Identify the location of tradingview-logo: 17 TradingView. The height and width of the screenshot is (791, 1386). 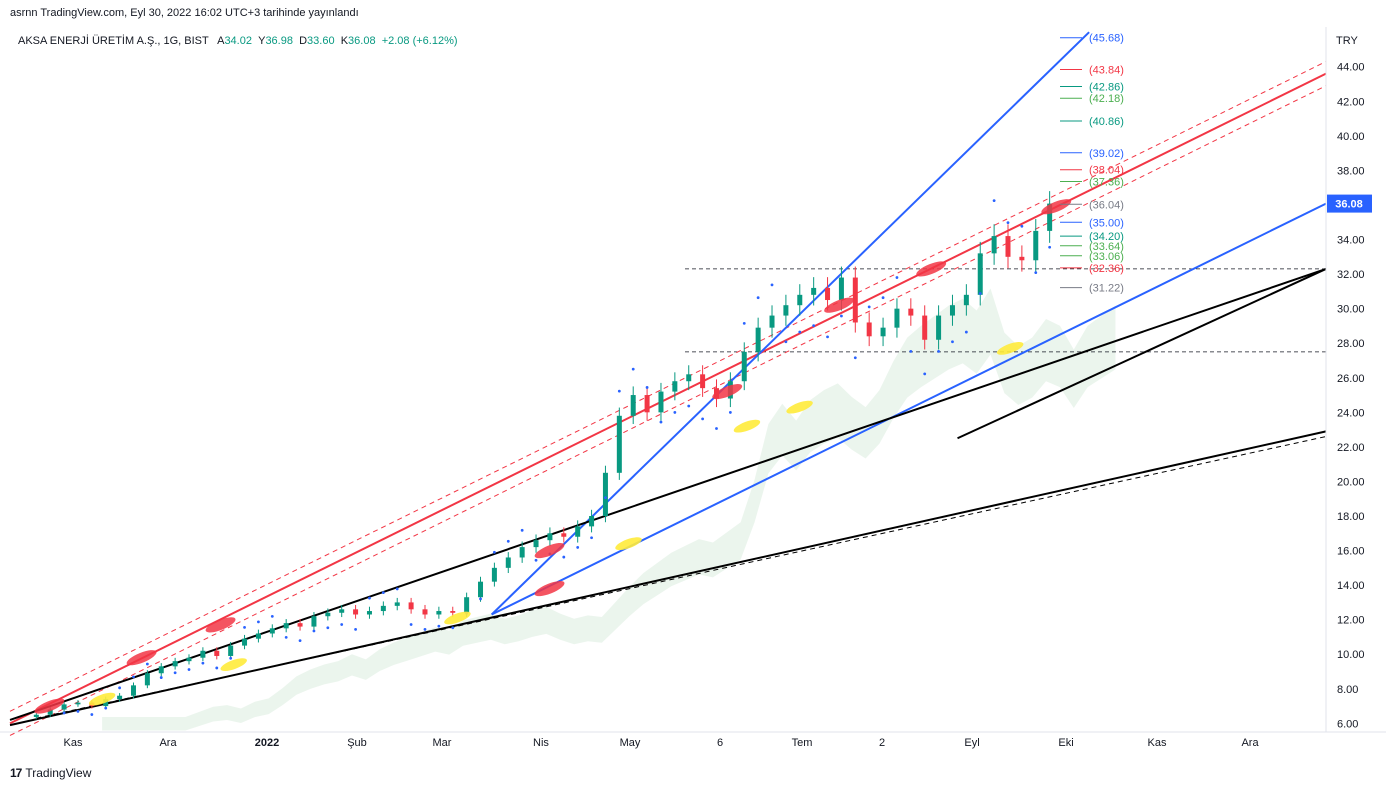
(50, 773).